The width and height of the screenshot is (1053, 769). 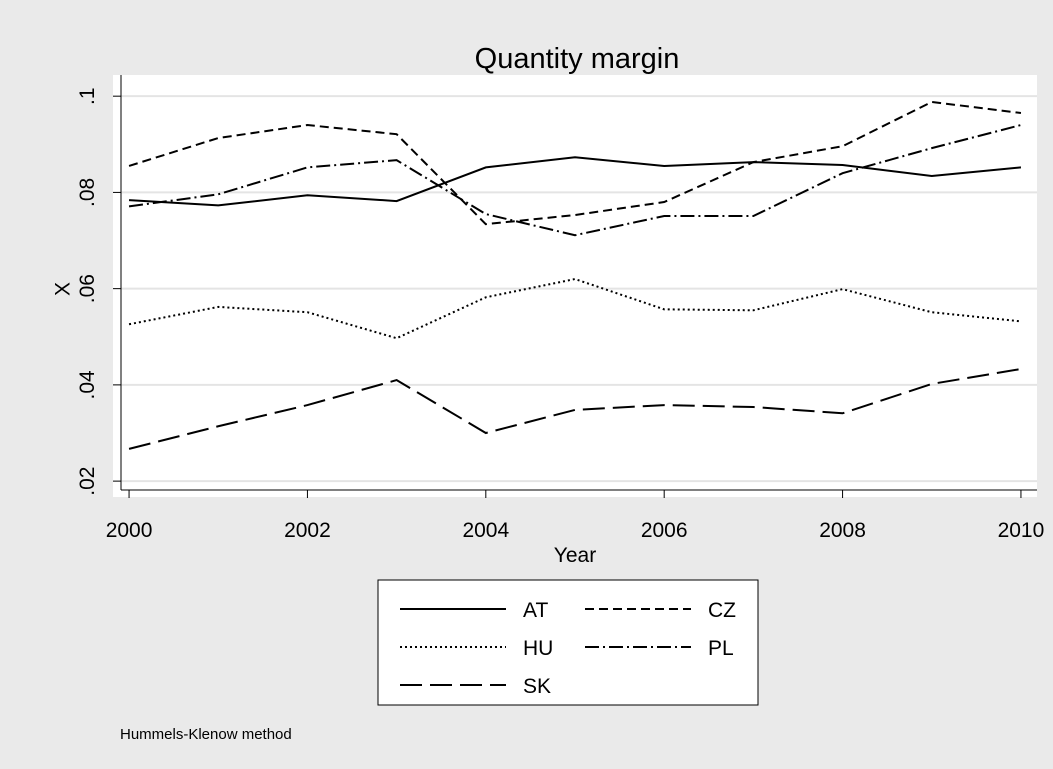 What do you see at coordinates (722, 610) in the screenshot?
I see `legend-label: CZ` at bounding box center [722, 610].